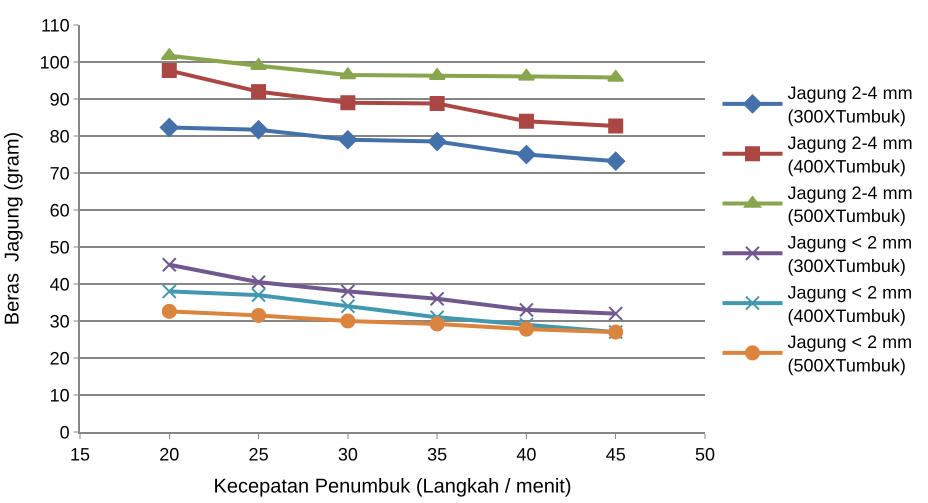 This screenshot has width=928, height=503. I want to click on legend-label: Jagung < 2 mm (500XTumbuk), so click(850, 354).